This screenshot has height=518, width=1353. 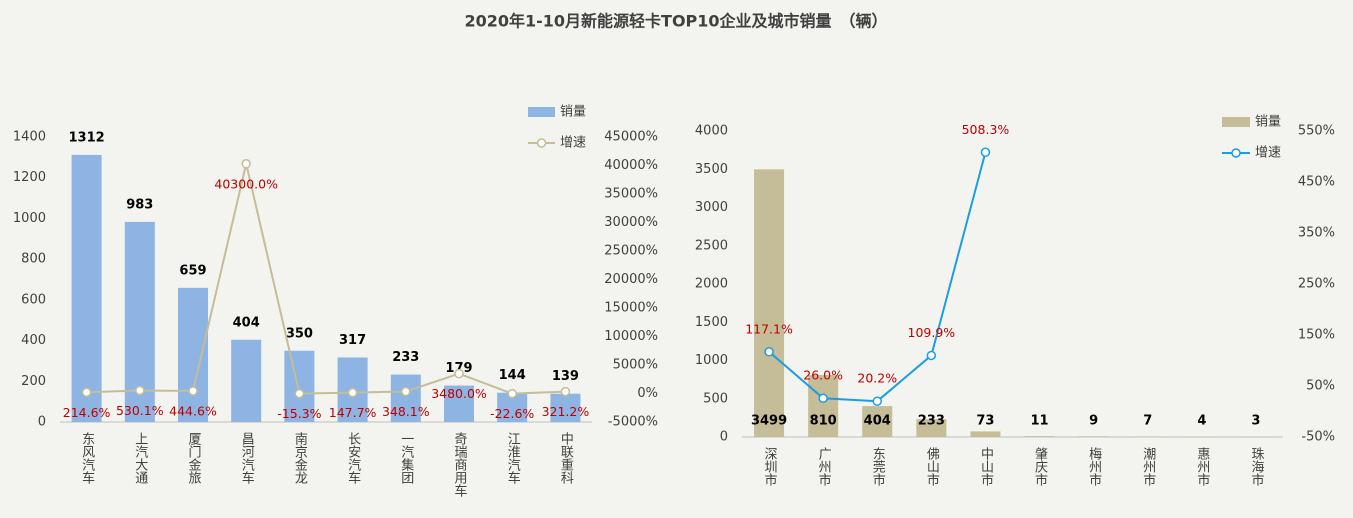 What do you see at coordinates (87, 137) in the screenshot?
I see `bar-label: 1312` at bounding box center [87, 137].